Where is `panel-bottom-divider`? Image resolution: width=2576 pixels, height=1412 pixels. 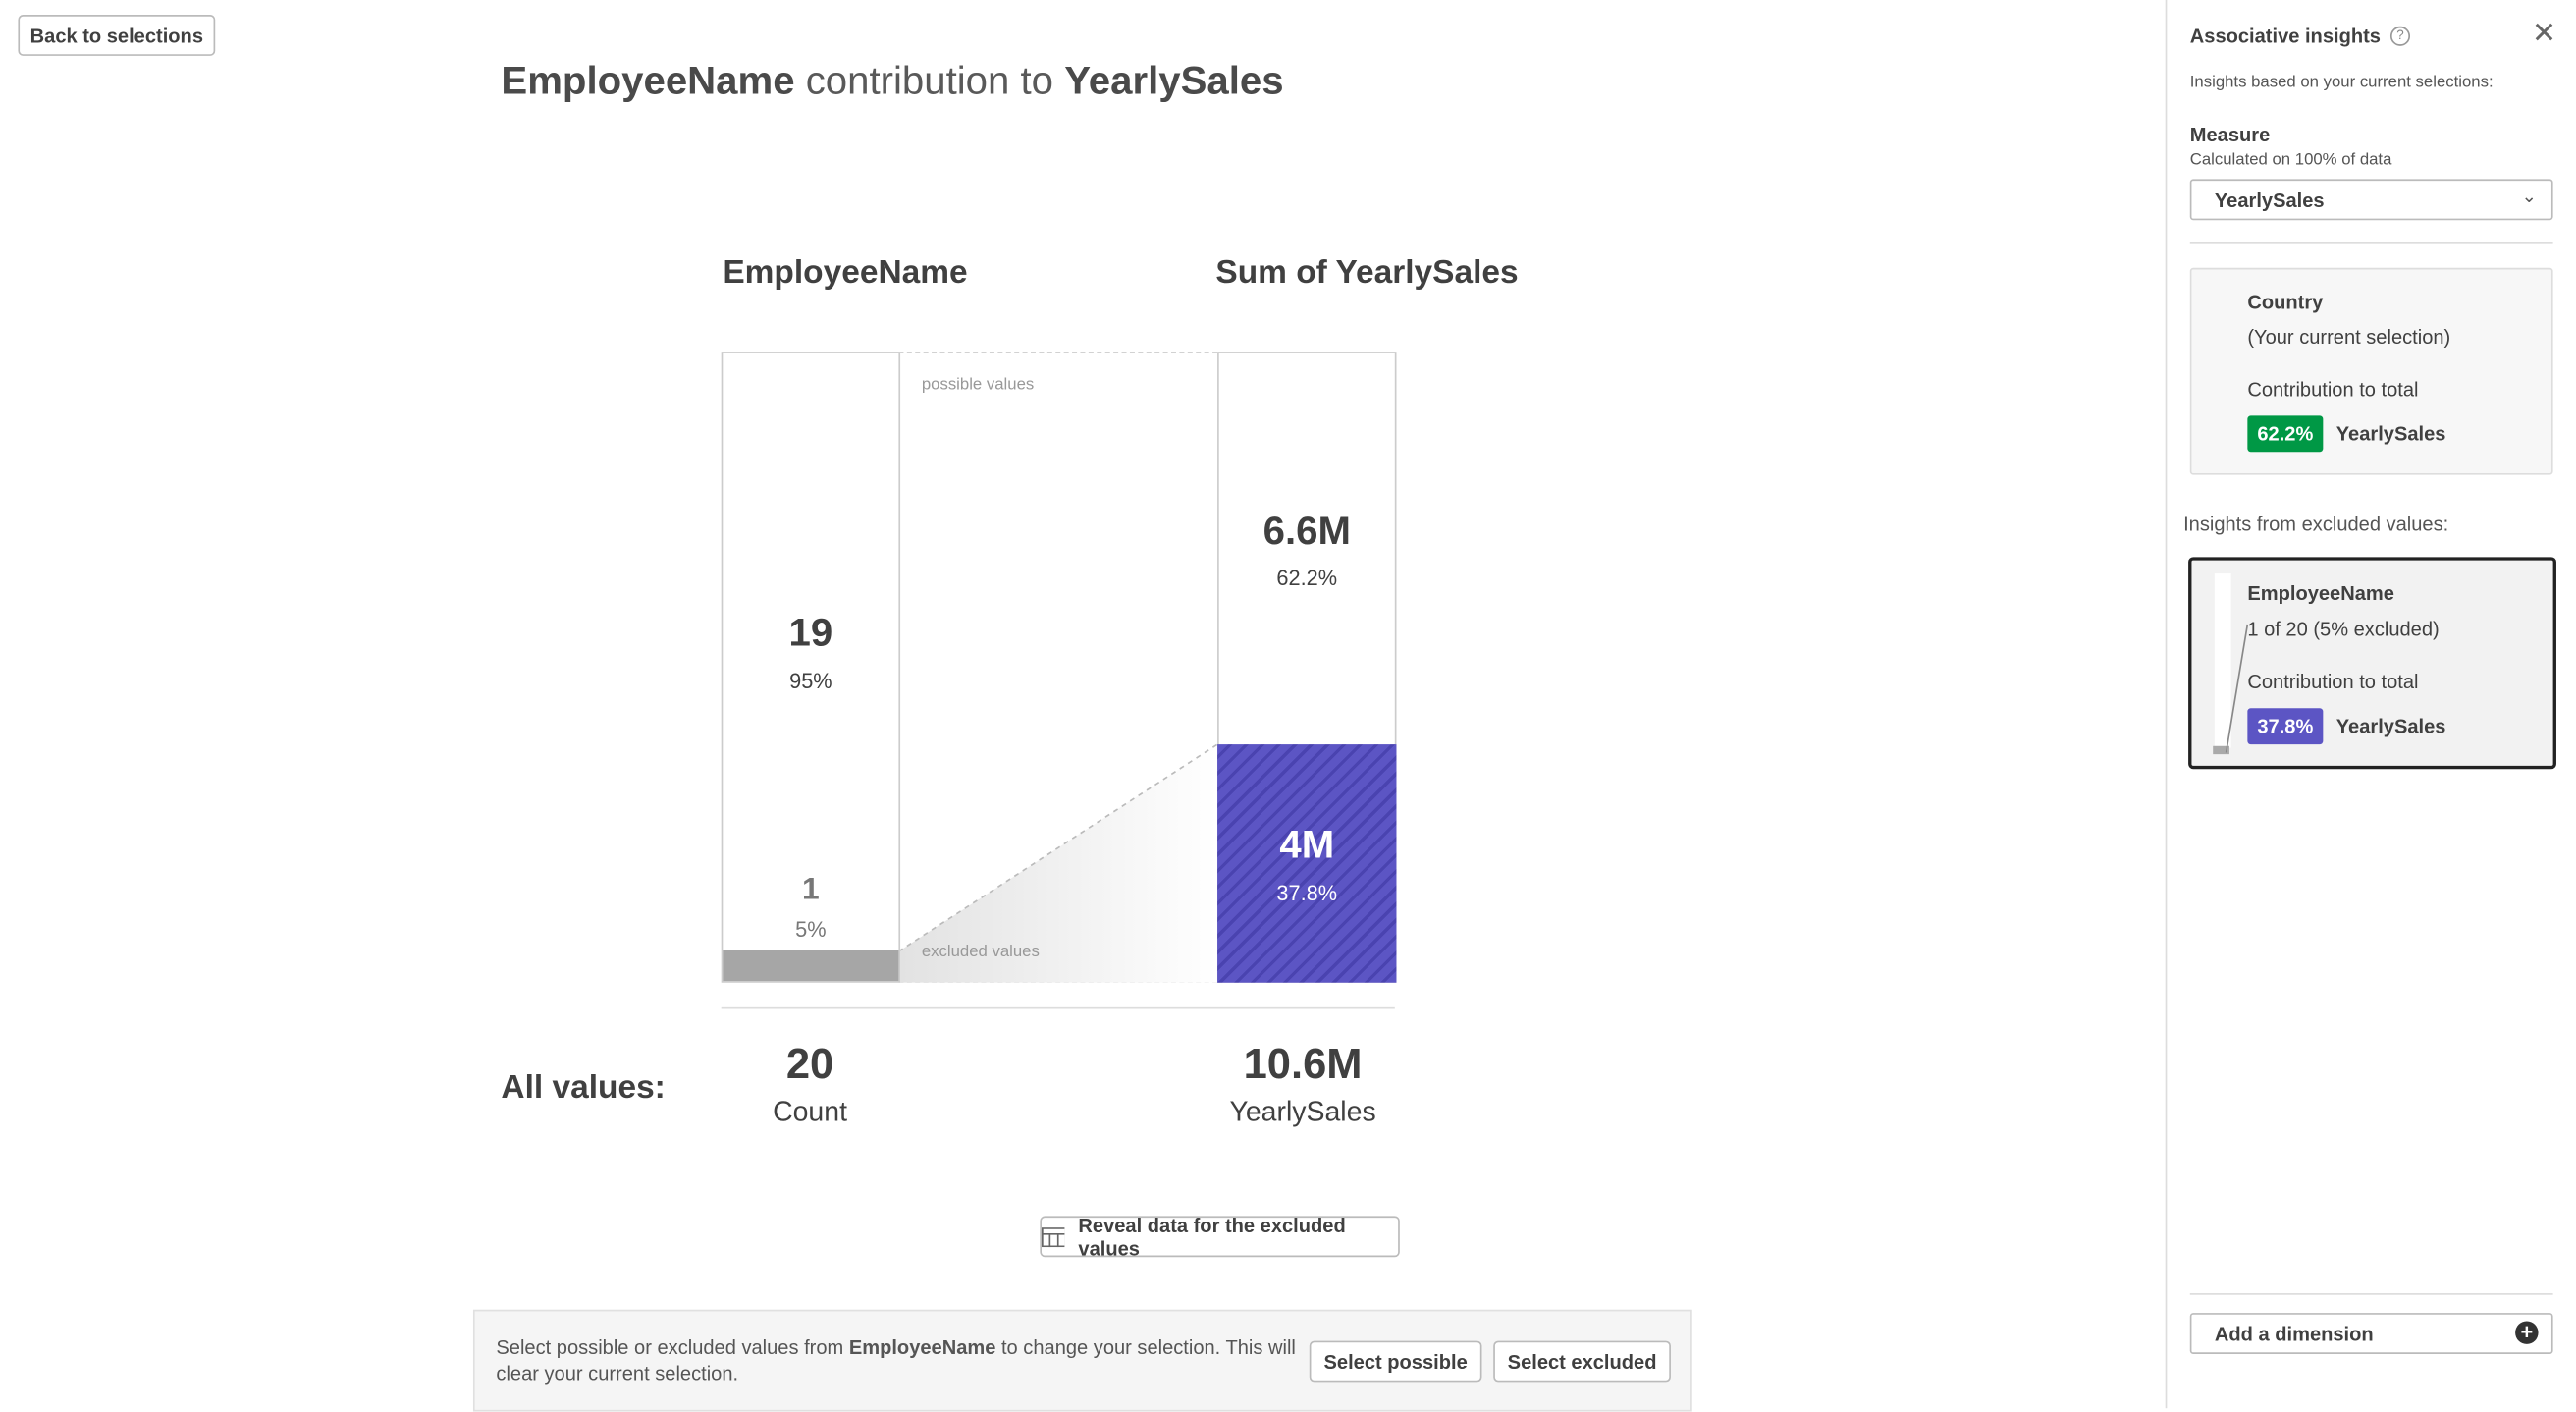
panel-bottom-divider is located at coordinates (2371, 1294).